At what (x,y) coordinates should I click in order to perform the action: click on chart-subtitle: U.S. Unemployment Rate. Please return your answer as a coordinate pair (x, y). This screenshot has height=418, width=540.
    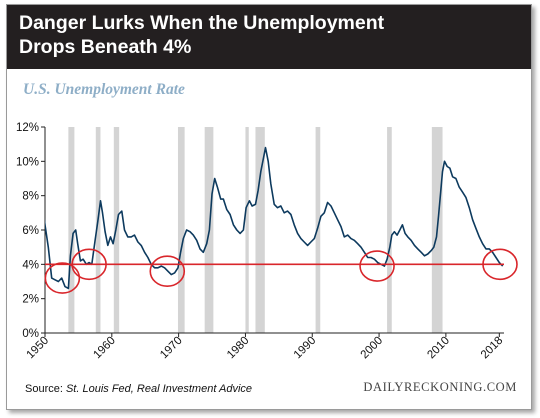
    Looking at the image, I should click on (104, 89).